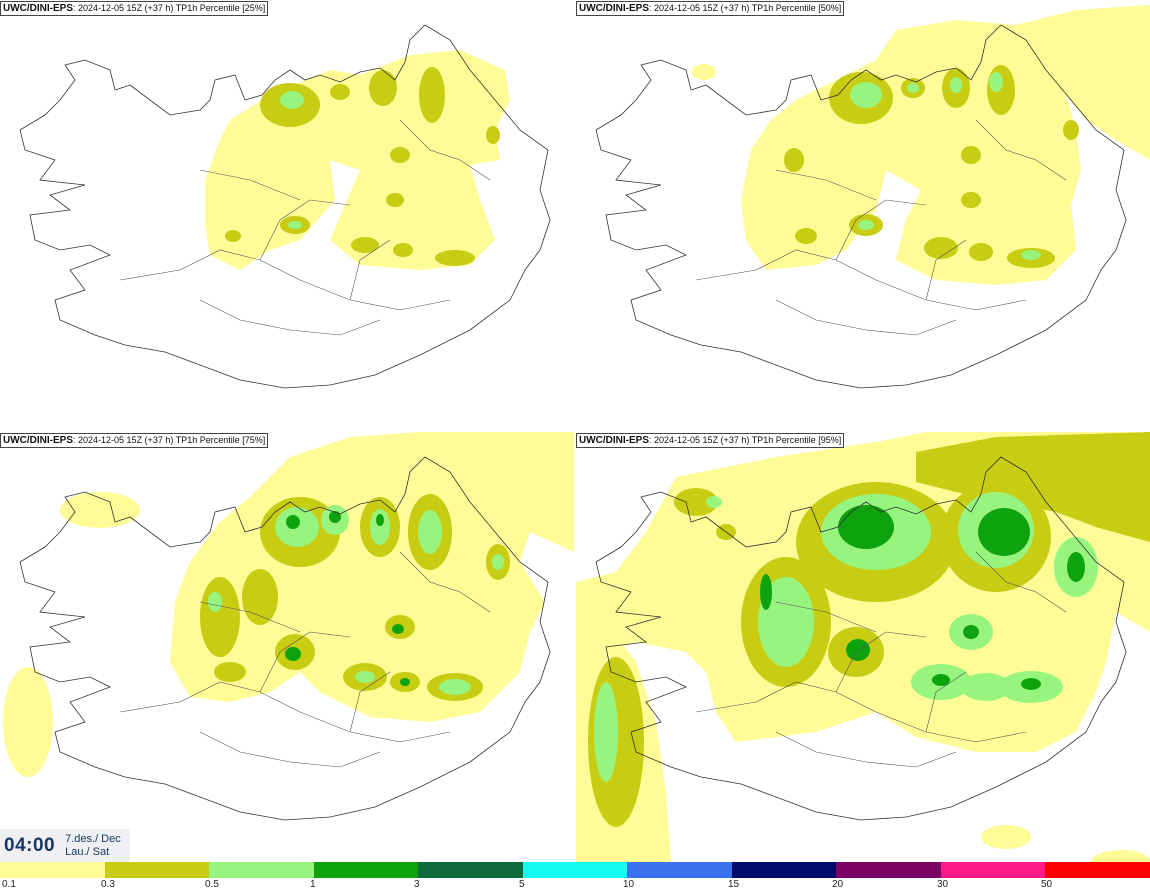 Image resolution: width=1150 pixels, height=891 pixels. Describe the element at coordinates (629, 884) in the screenshot. I see `legend-tick-label: 10` at that location.